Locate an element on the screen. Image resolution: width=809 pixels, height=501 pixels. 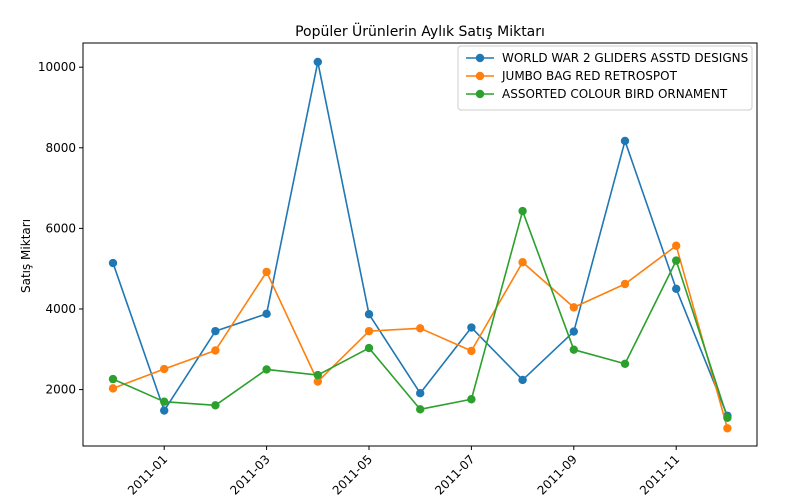
y-tick-label: 4000 is located at coordinates (60, 309).